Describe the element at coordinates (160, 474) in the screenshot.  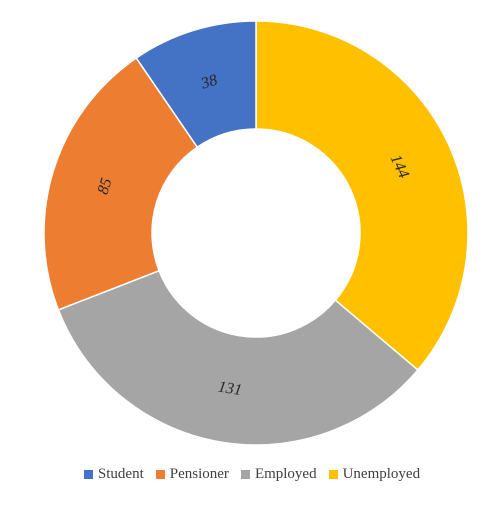
I see `legend-swatch-pensioner` at that location.